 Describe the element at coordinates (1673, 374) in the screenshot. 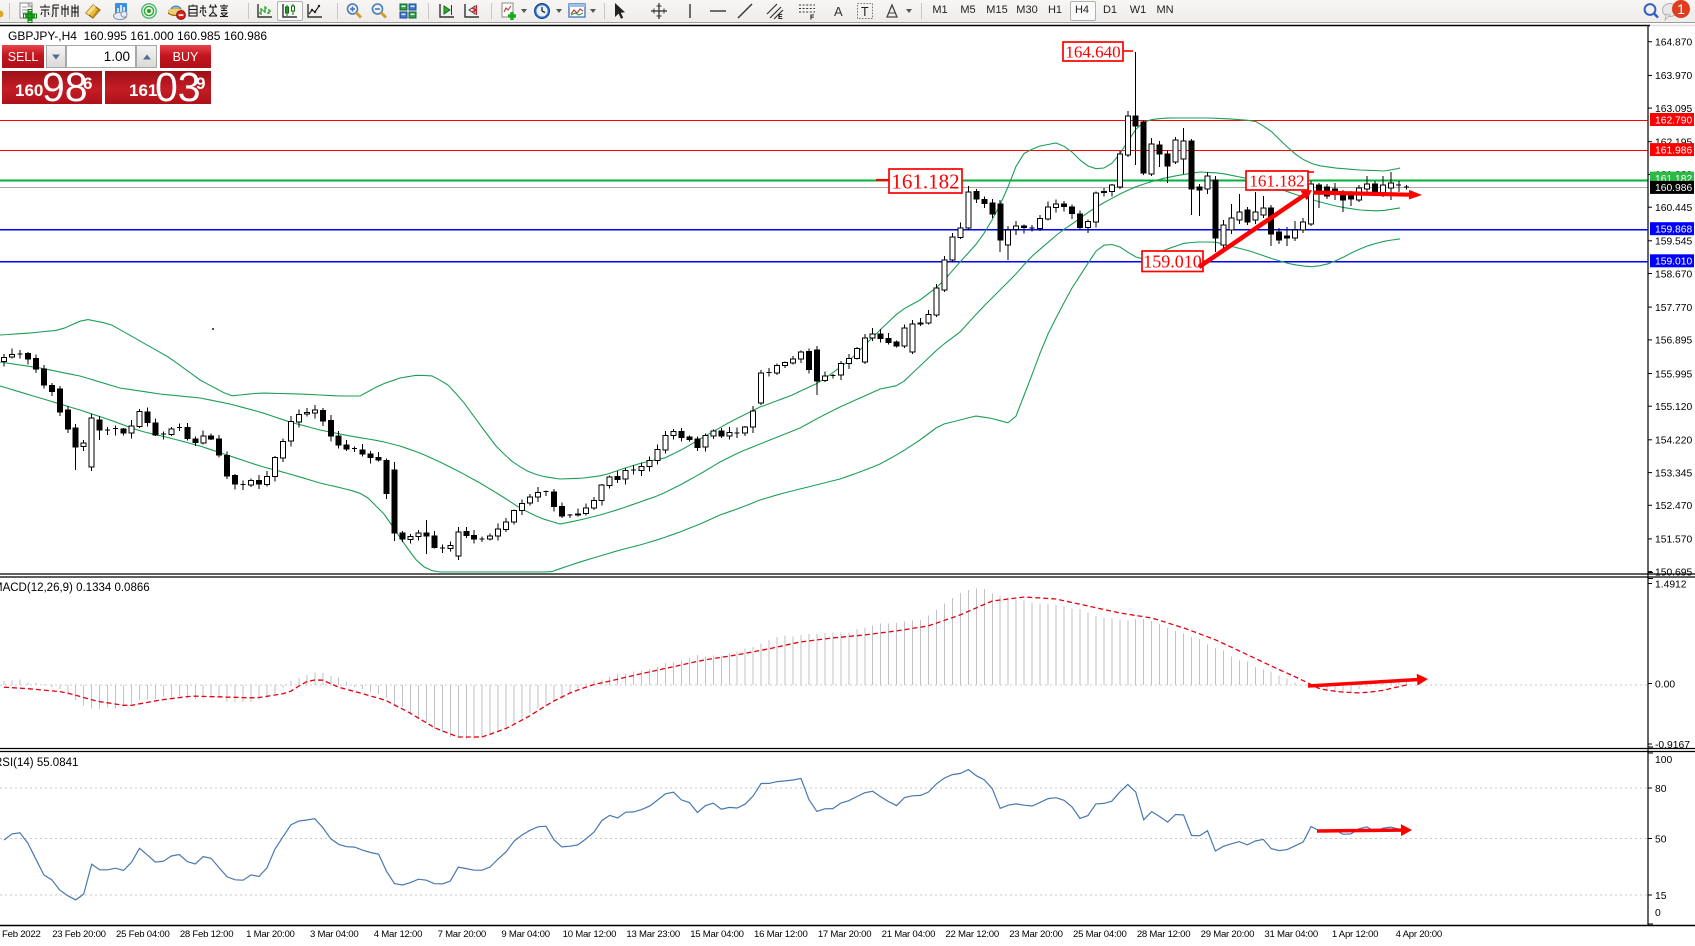

I see `svg-text: 155.995` at that location.